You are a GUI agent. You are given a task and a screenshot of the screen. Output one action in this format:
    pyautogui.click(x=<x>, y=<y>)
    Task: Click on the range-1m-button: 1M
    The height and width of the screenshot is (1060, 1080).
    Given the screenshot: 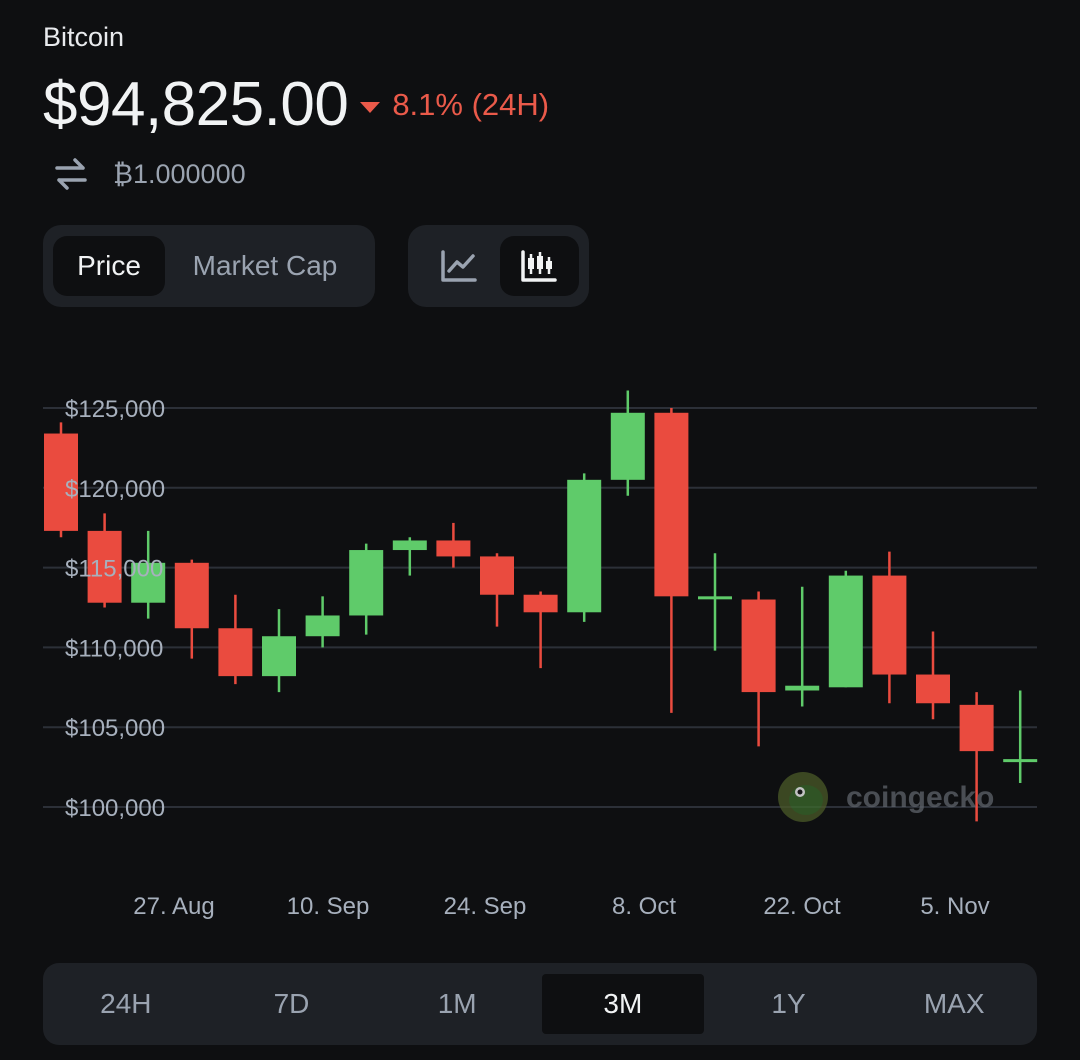 What is the action you would take?
    pyautogui.click(x=457, y=1003)
    